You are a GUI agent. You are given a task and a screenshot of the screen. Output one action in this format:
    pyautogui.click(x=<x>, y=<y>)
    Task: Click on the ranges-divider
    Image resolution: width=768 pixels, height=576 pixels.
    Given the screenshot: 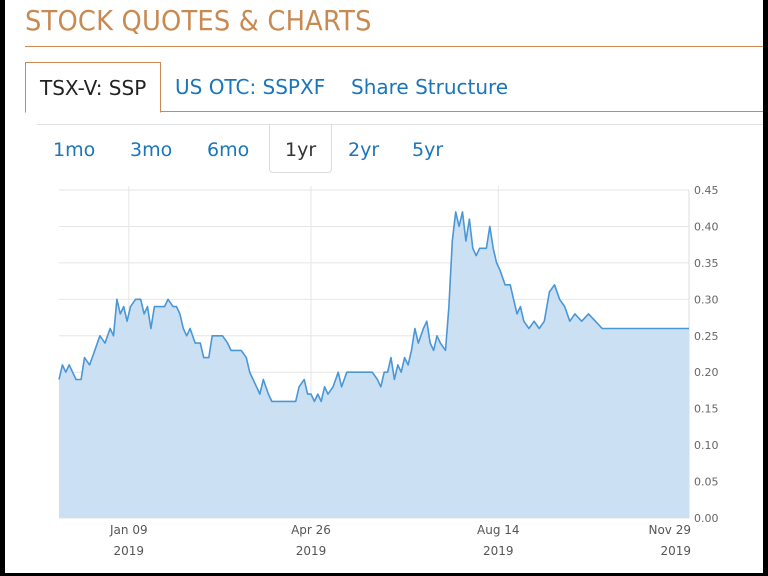 What is the action you would take?
    pyautogui.click(x=400, y=124)
    